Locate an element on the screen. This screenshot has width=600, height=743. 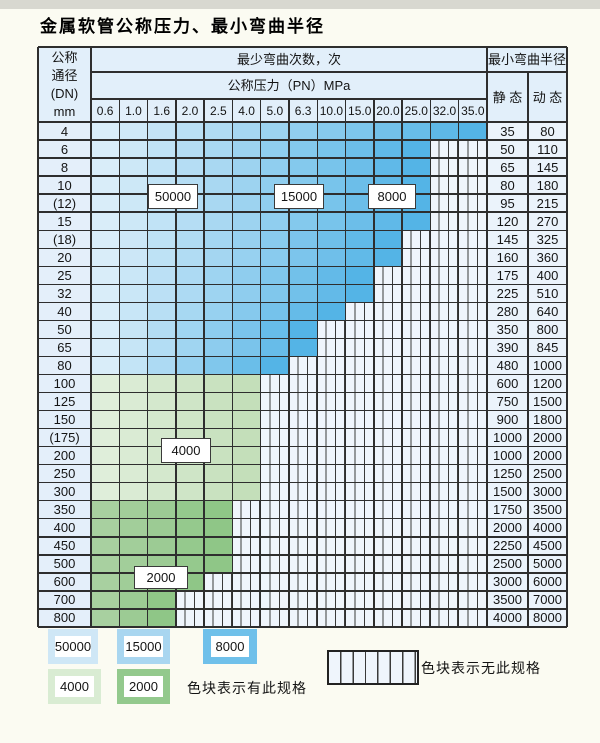
dynamic-header: 动 态 is located at coordinates (547, 97).